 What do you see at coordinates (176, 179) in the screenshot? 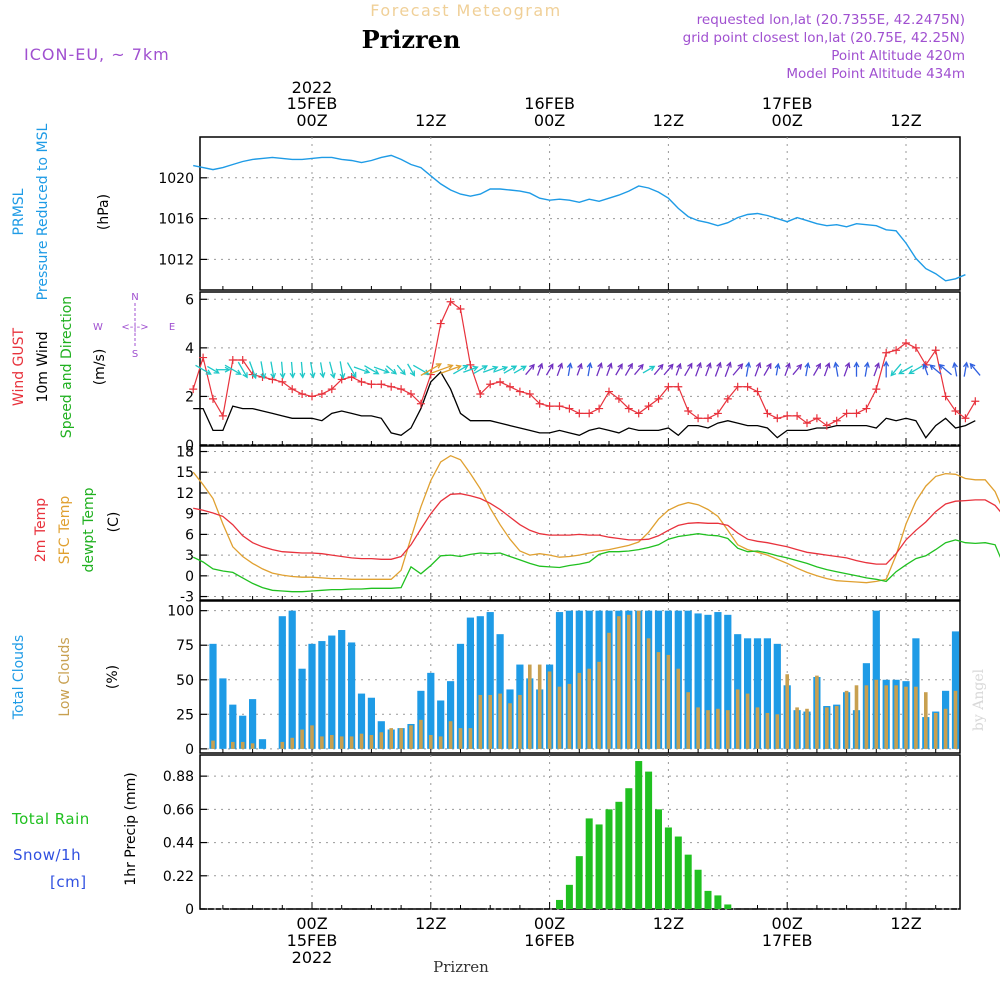
I see `pressure-ytick-label: 1020` at bounding box center [176, 179].